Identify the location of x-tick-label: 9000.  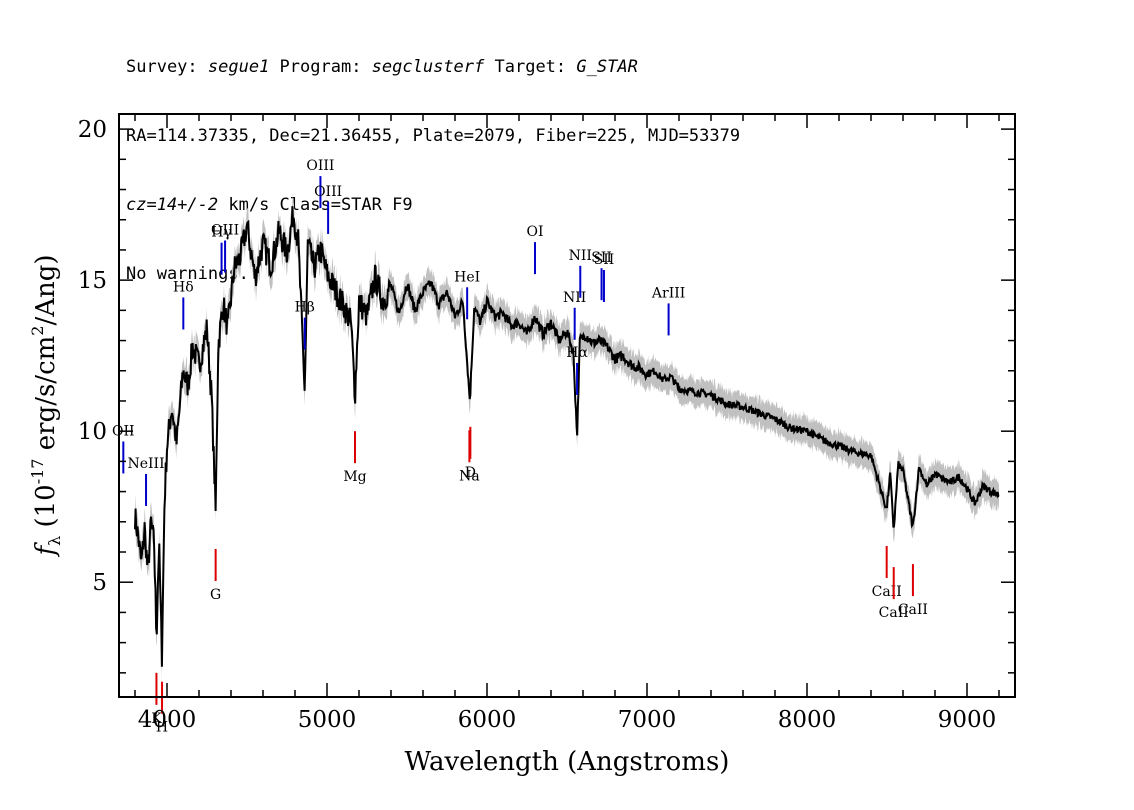
(967, 720).